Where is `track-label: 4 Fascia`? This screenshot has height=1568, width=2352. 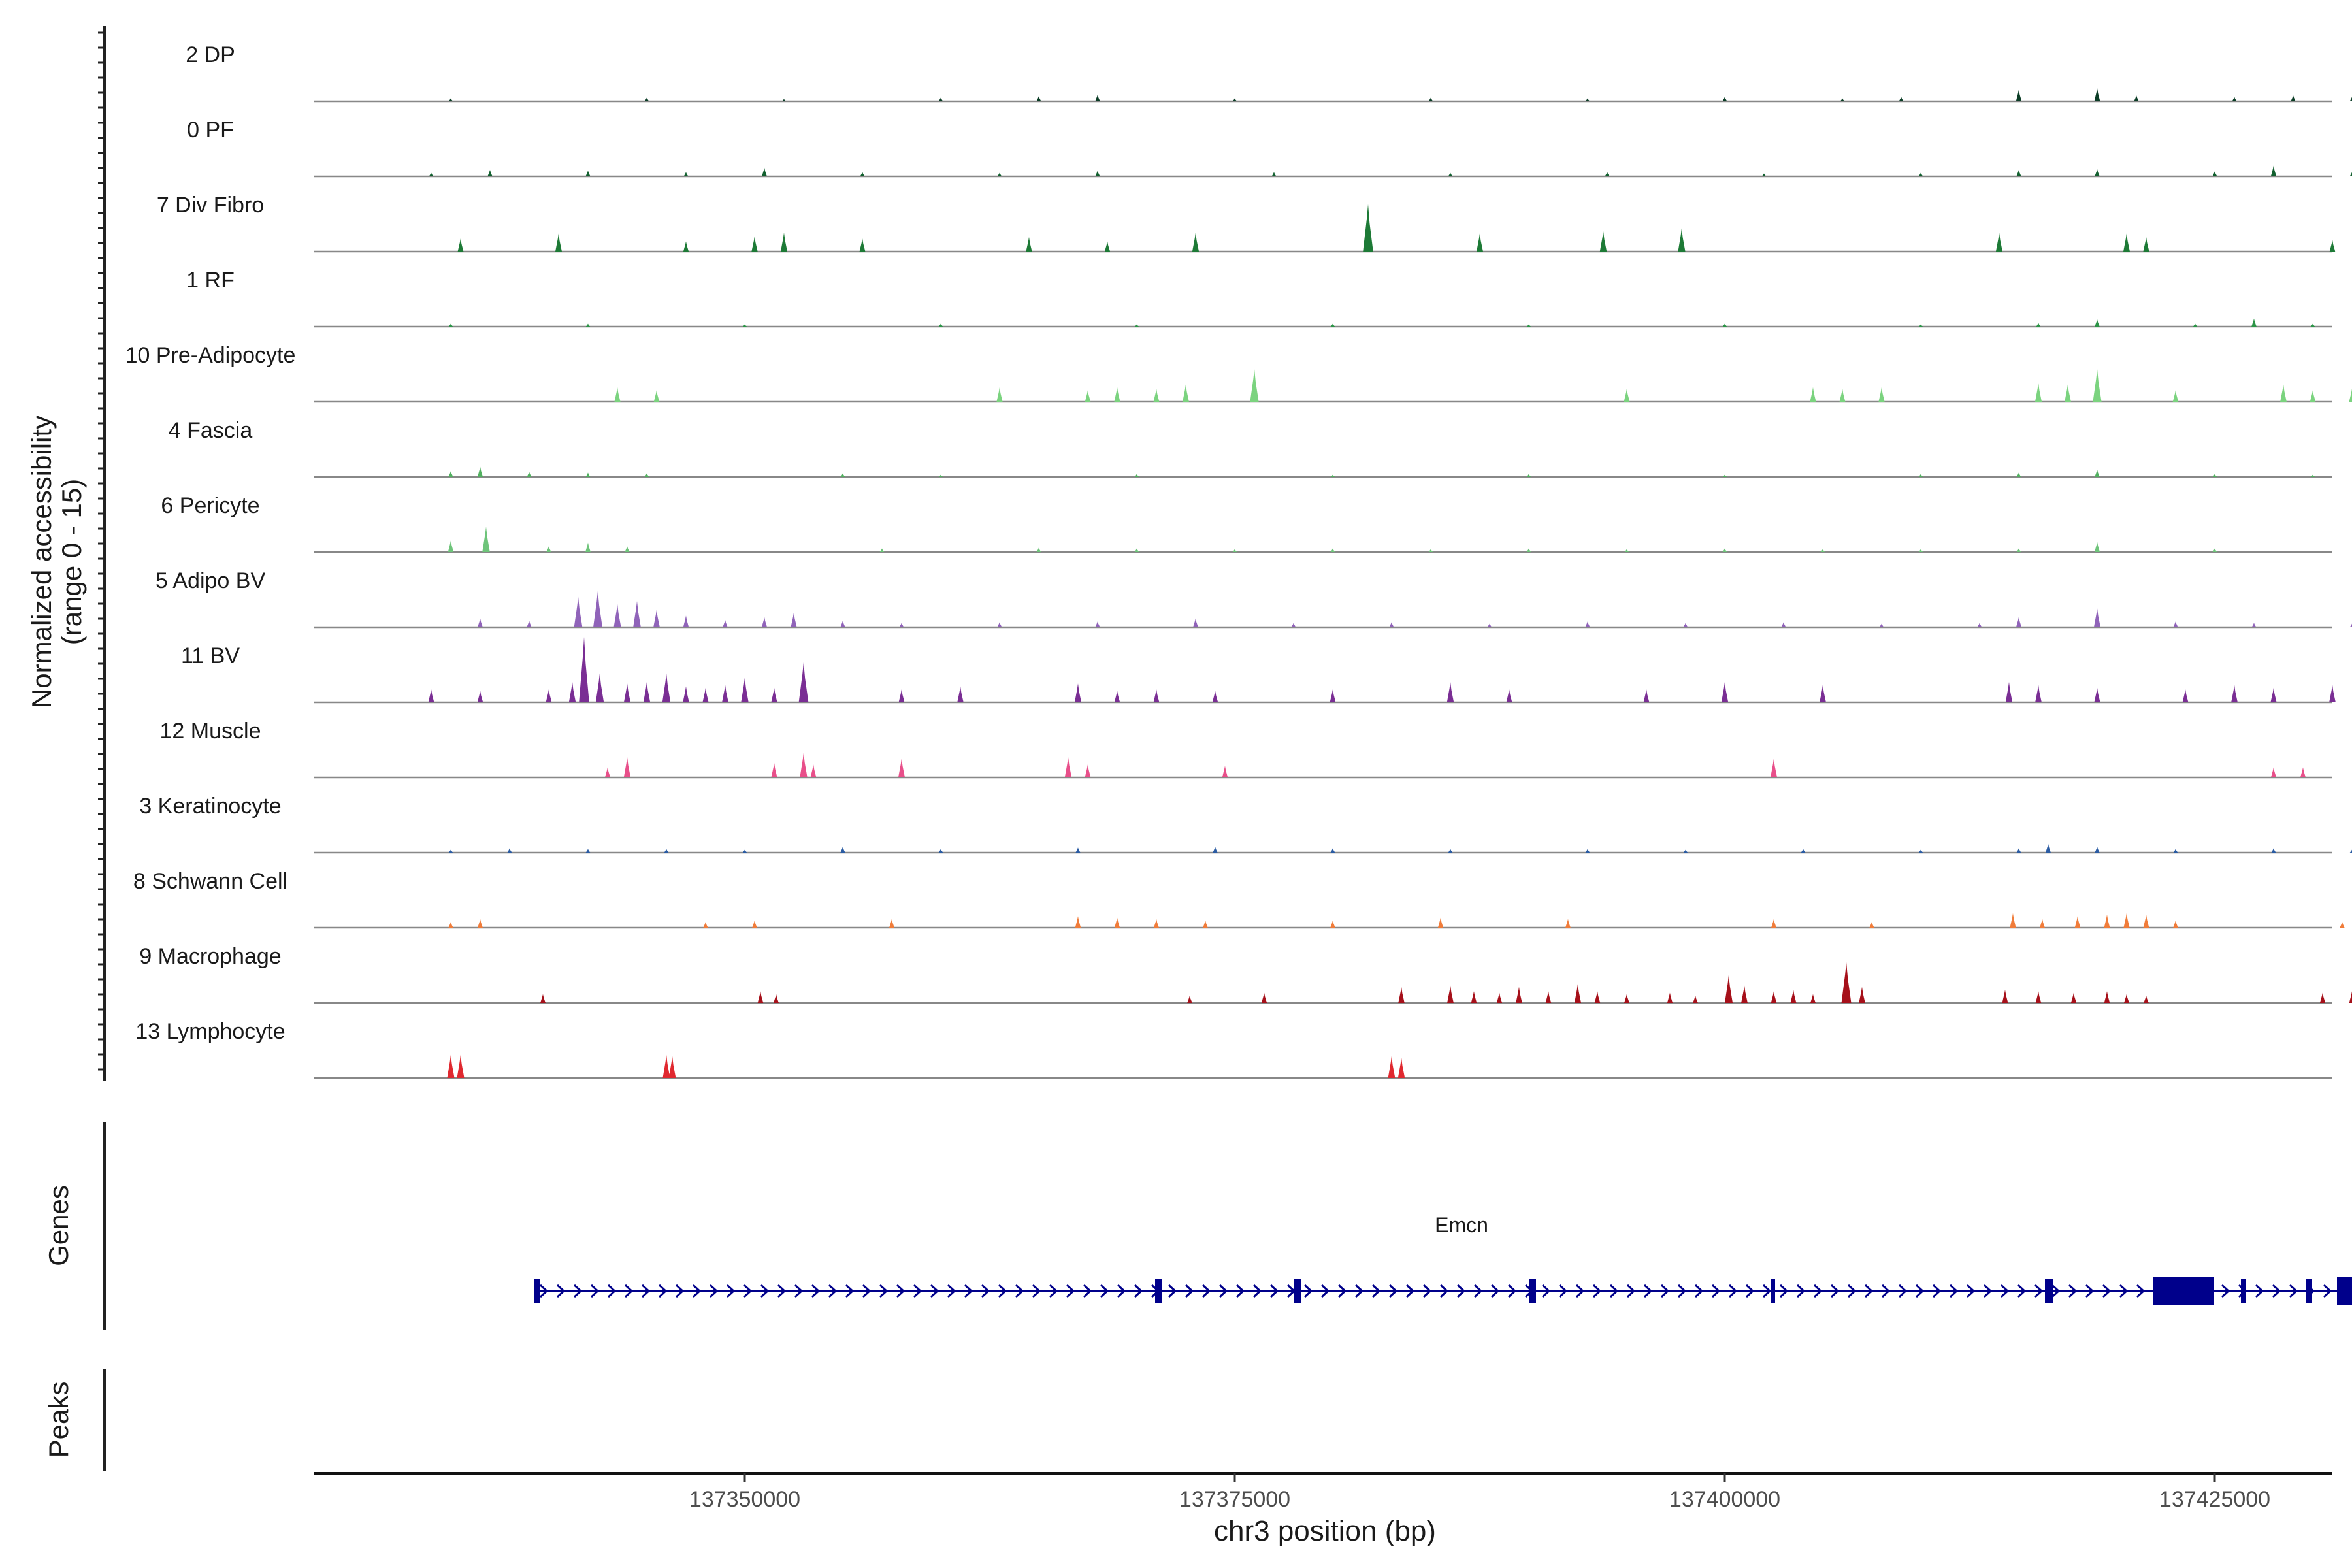
track-label: 4 Fascia is located at coordinates (211, 430).